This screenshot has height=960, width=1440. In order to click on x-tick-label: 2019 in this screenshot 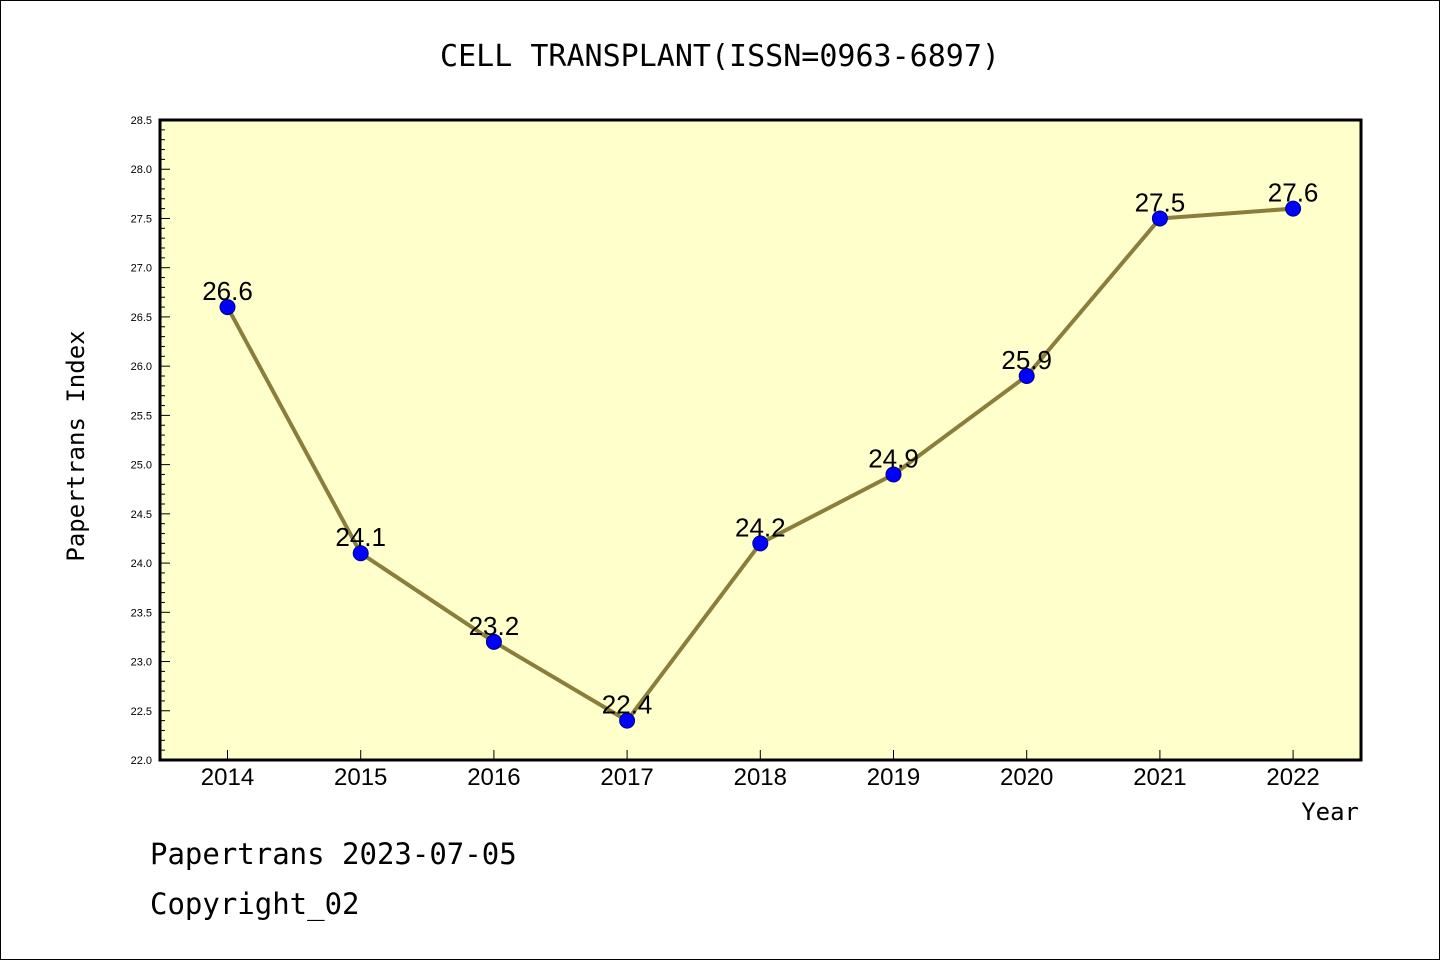, I will do `click(893, 777)`.